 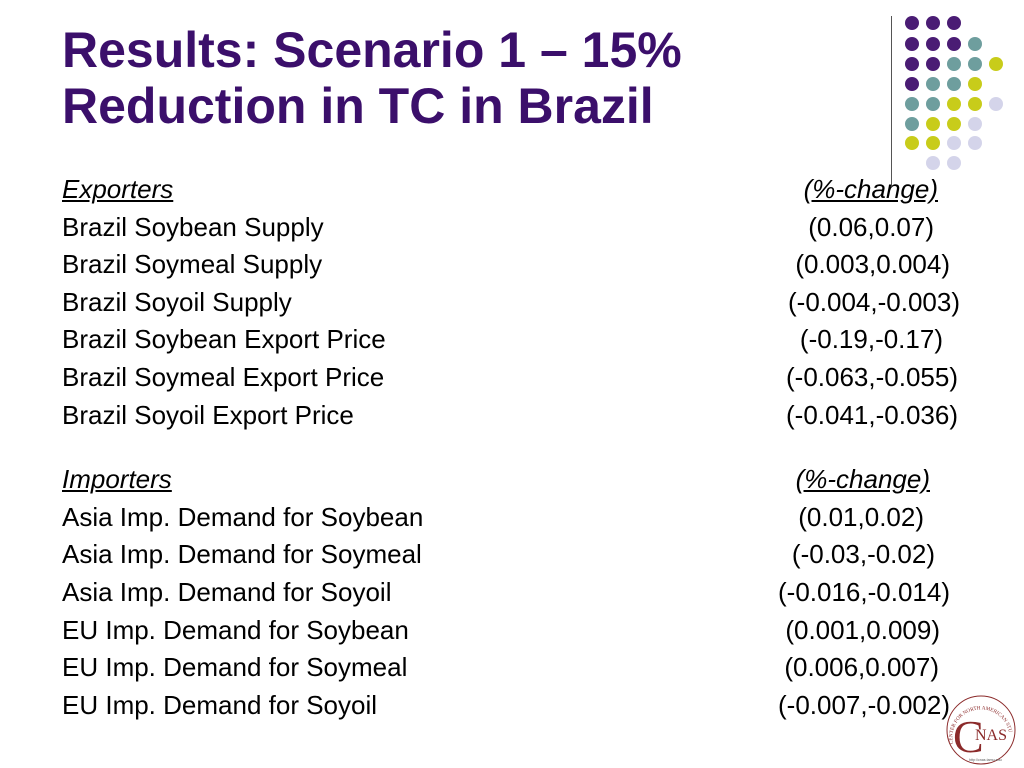 What do you see at coordinates (512, 265) in the screenshot?
I see `table-row: Brazil Soymeal Supply (0.003,0.004)` at bounding box center [512, 265].